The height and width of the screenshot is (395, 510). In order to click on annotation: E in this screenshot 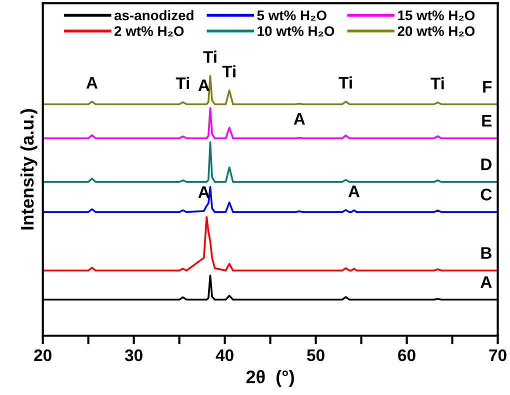, I will do `click(487, 120)`.